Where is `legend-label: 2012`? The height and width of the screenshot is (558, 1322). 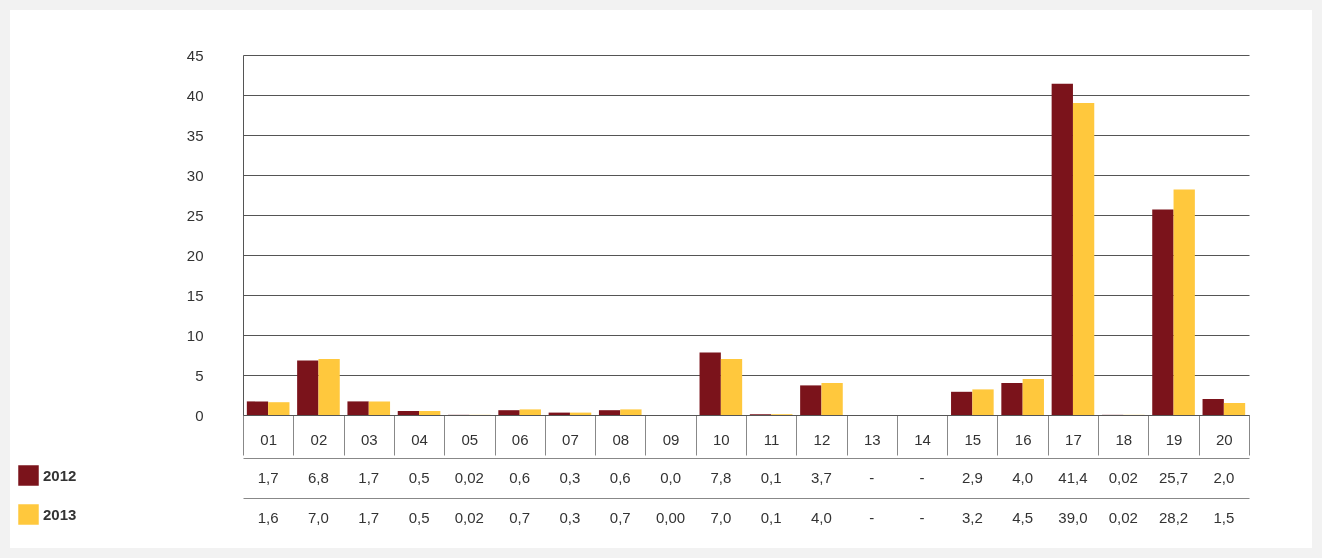
legend-label: 2012 is located at coordinates (60, 475).